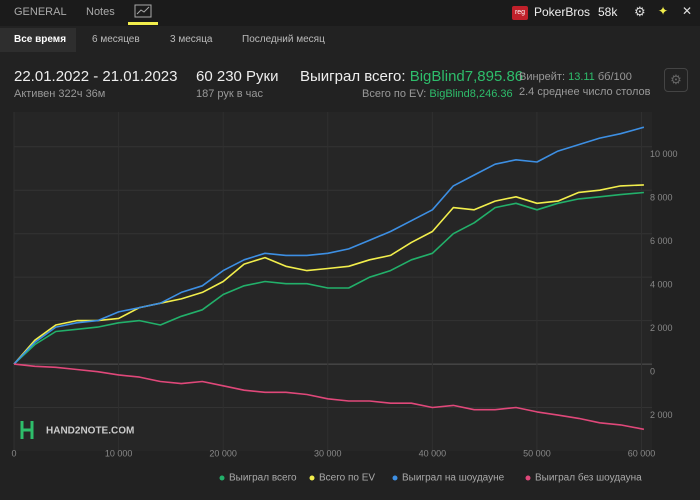  I want to click on rate: 187 рук в час, so click(230, 94).